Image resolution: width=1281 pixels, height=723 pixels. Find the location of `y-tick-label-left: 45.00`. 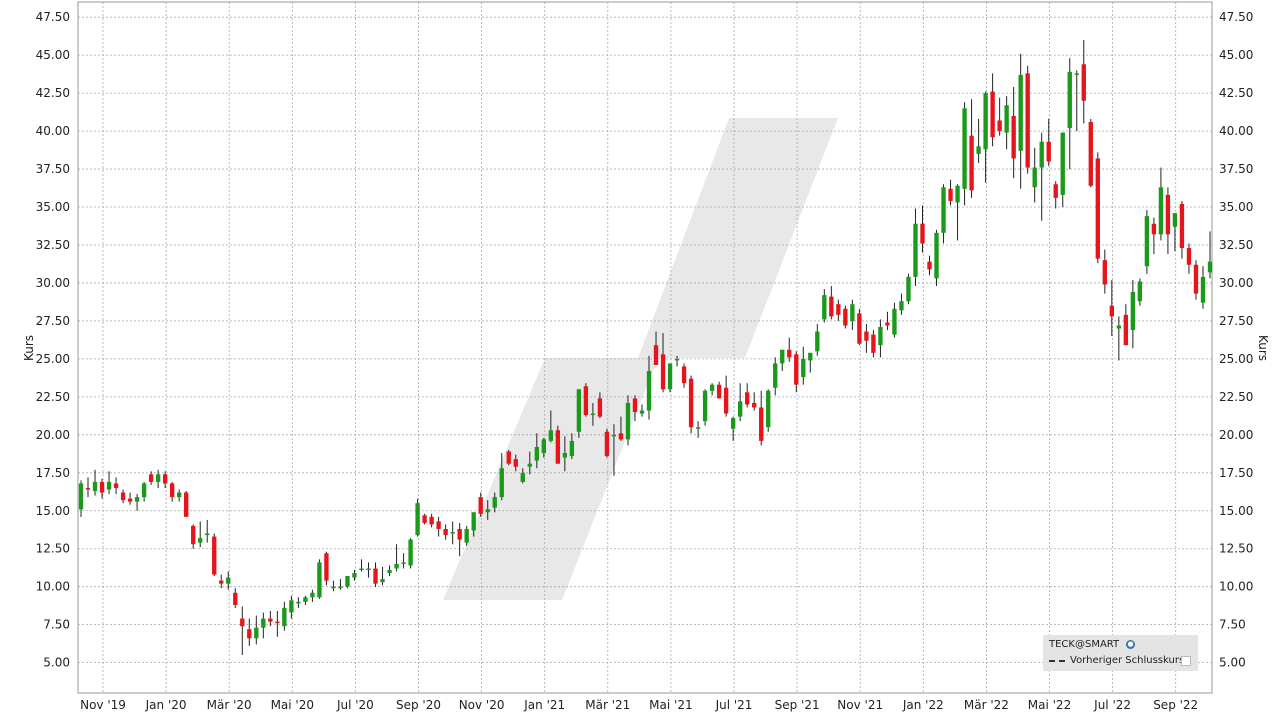

y-tick-label-left: 45.00 is located at coordinates (53, 55).